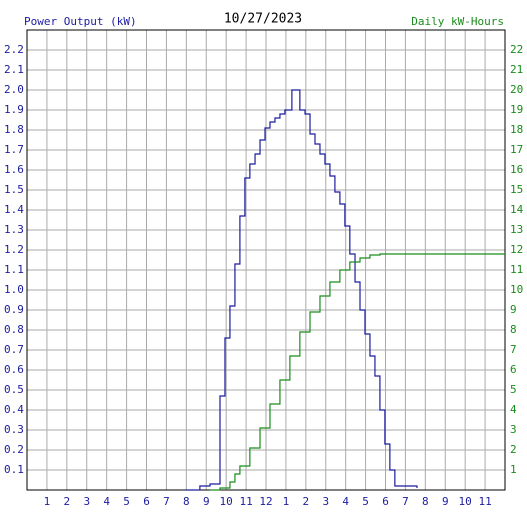  I want to click on y2-tick-label: 1, so click(513, 469).